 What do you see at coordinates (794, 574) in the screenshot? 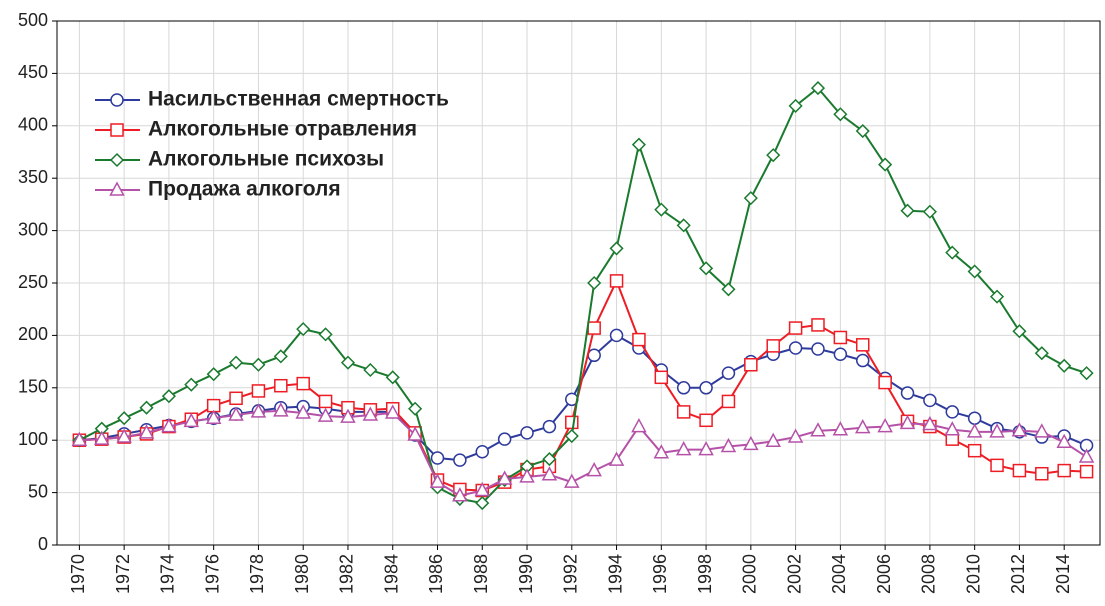
I see `x-tick-label: 2002` at bounding box center [794, 574].